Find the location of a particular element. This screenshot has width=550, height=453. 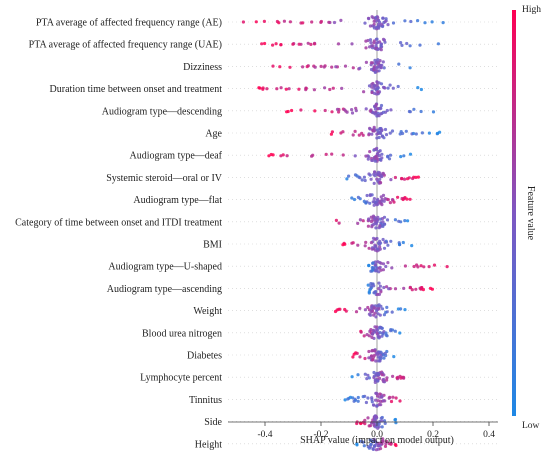

colorbar-high-label: High is located at coordinates (531, 10).